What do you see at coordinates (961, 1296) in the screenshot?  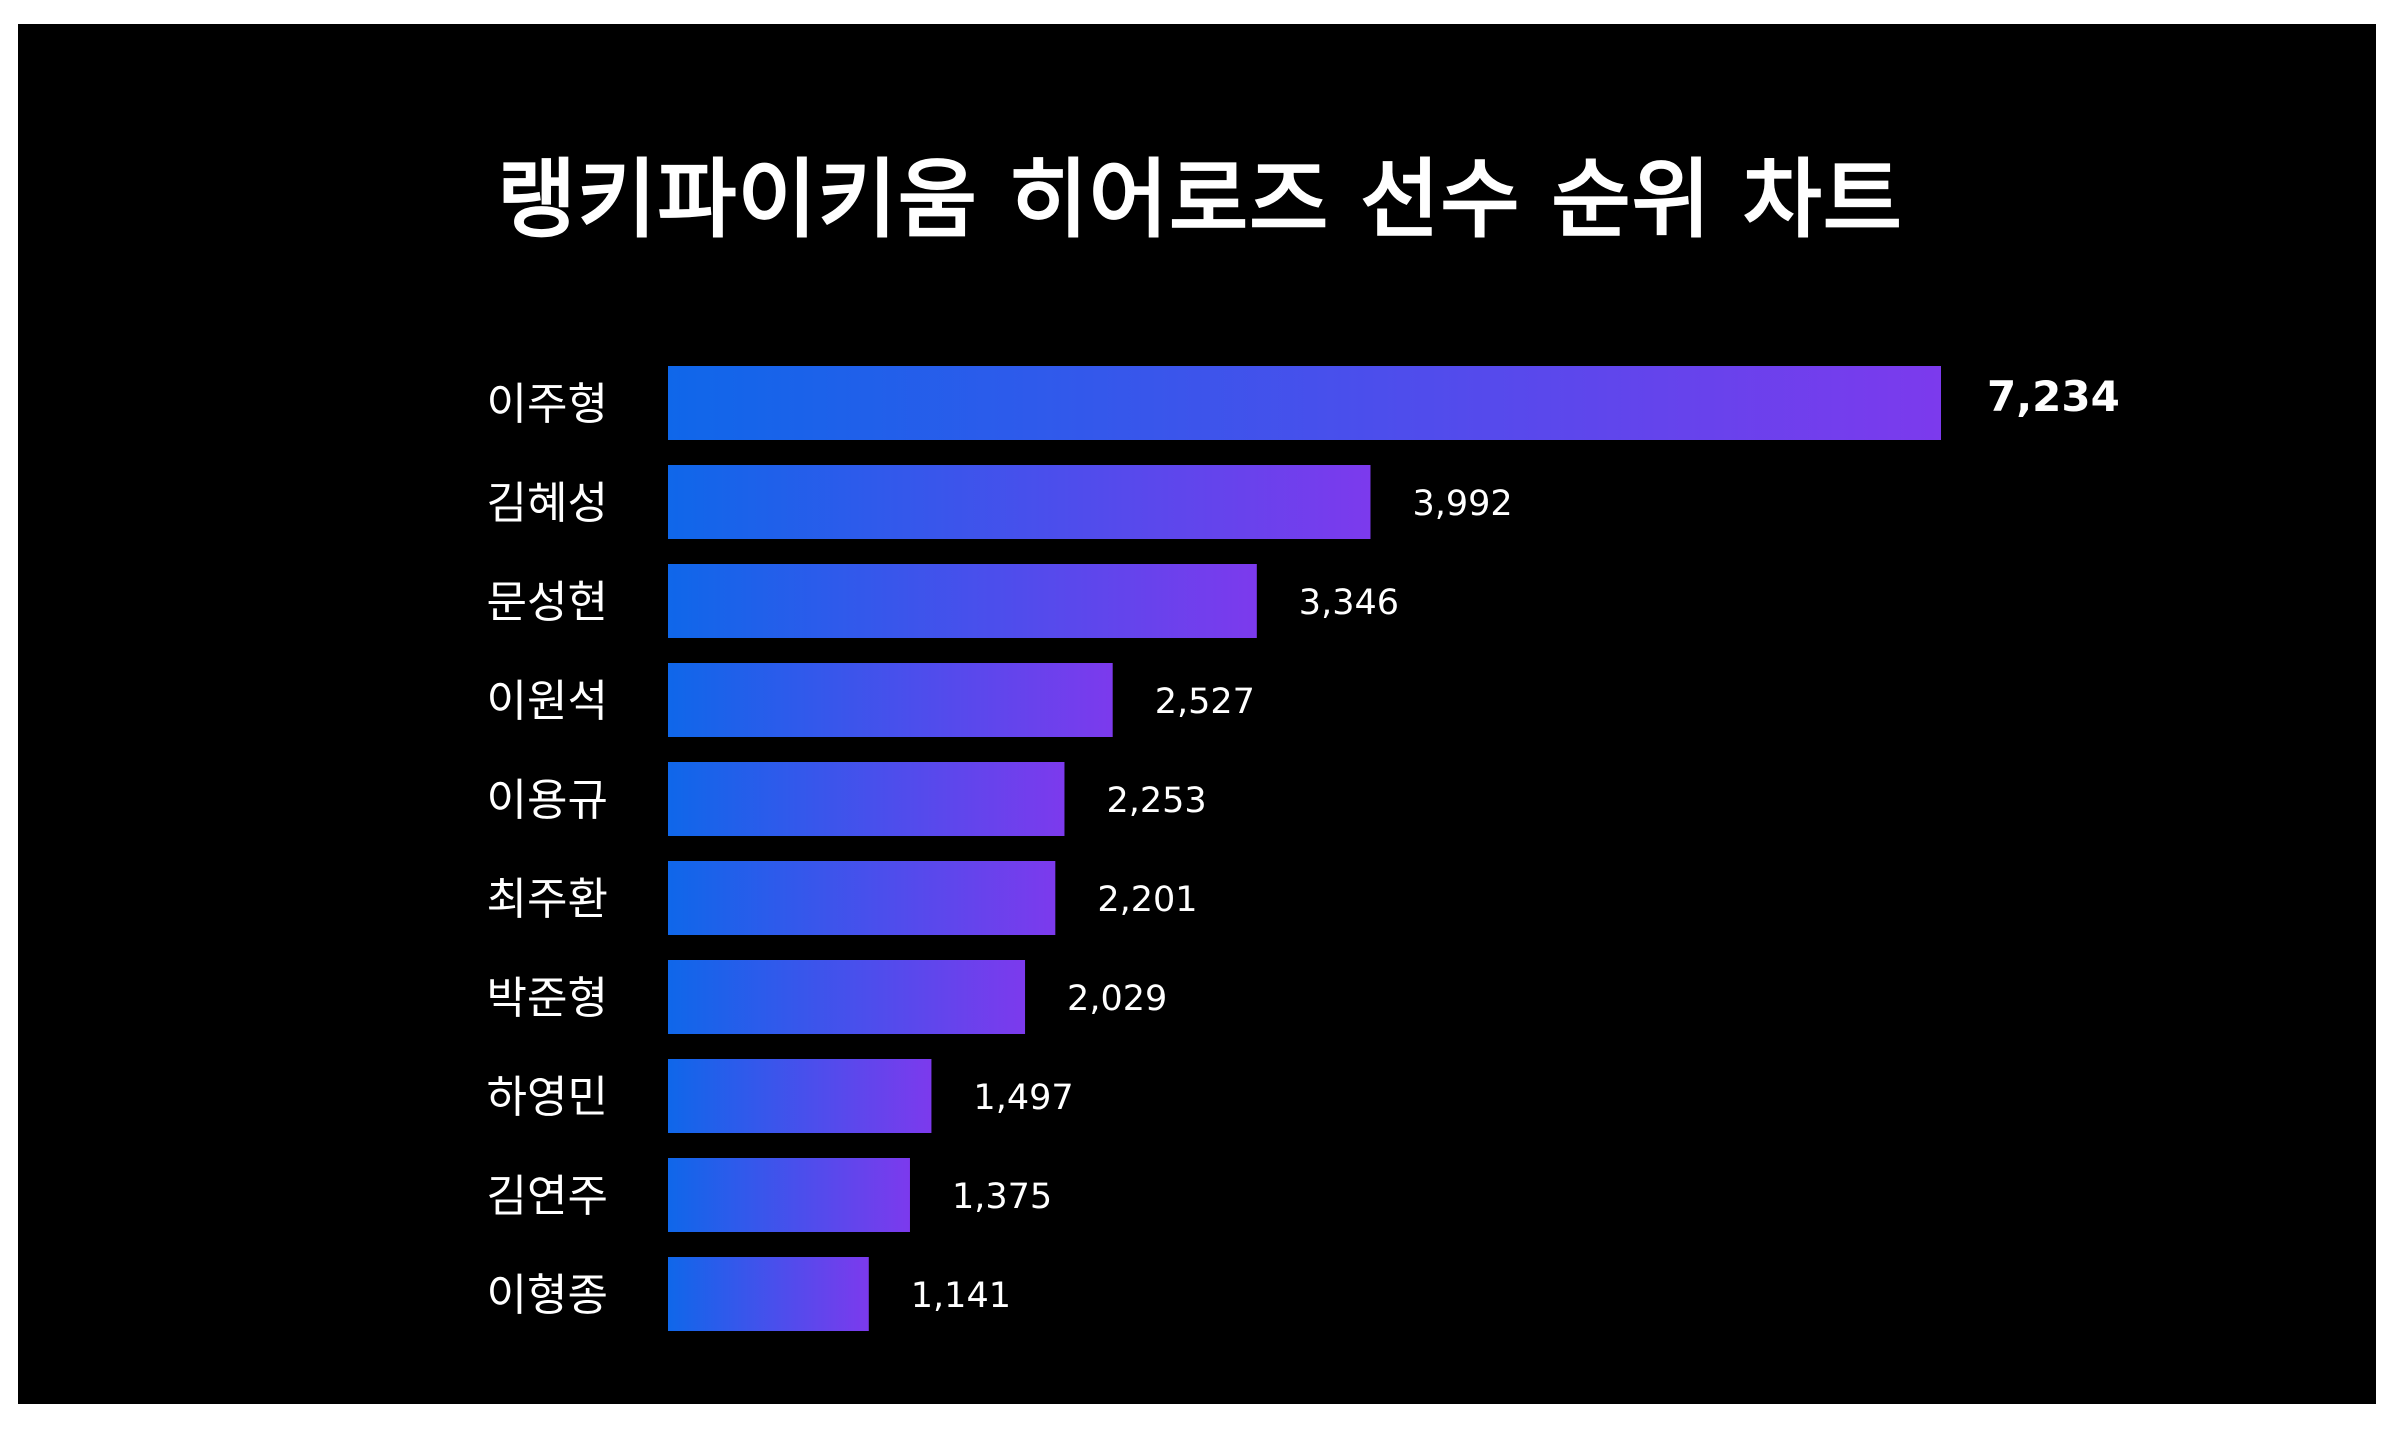 I see `value-label: 1,141` at bounding box center [961, 1296].